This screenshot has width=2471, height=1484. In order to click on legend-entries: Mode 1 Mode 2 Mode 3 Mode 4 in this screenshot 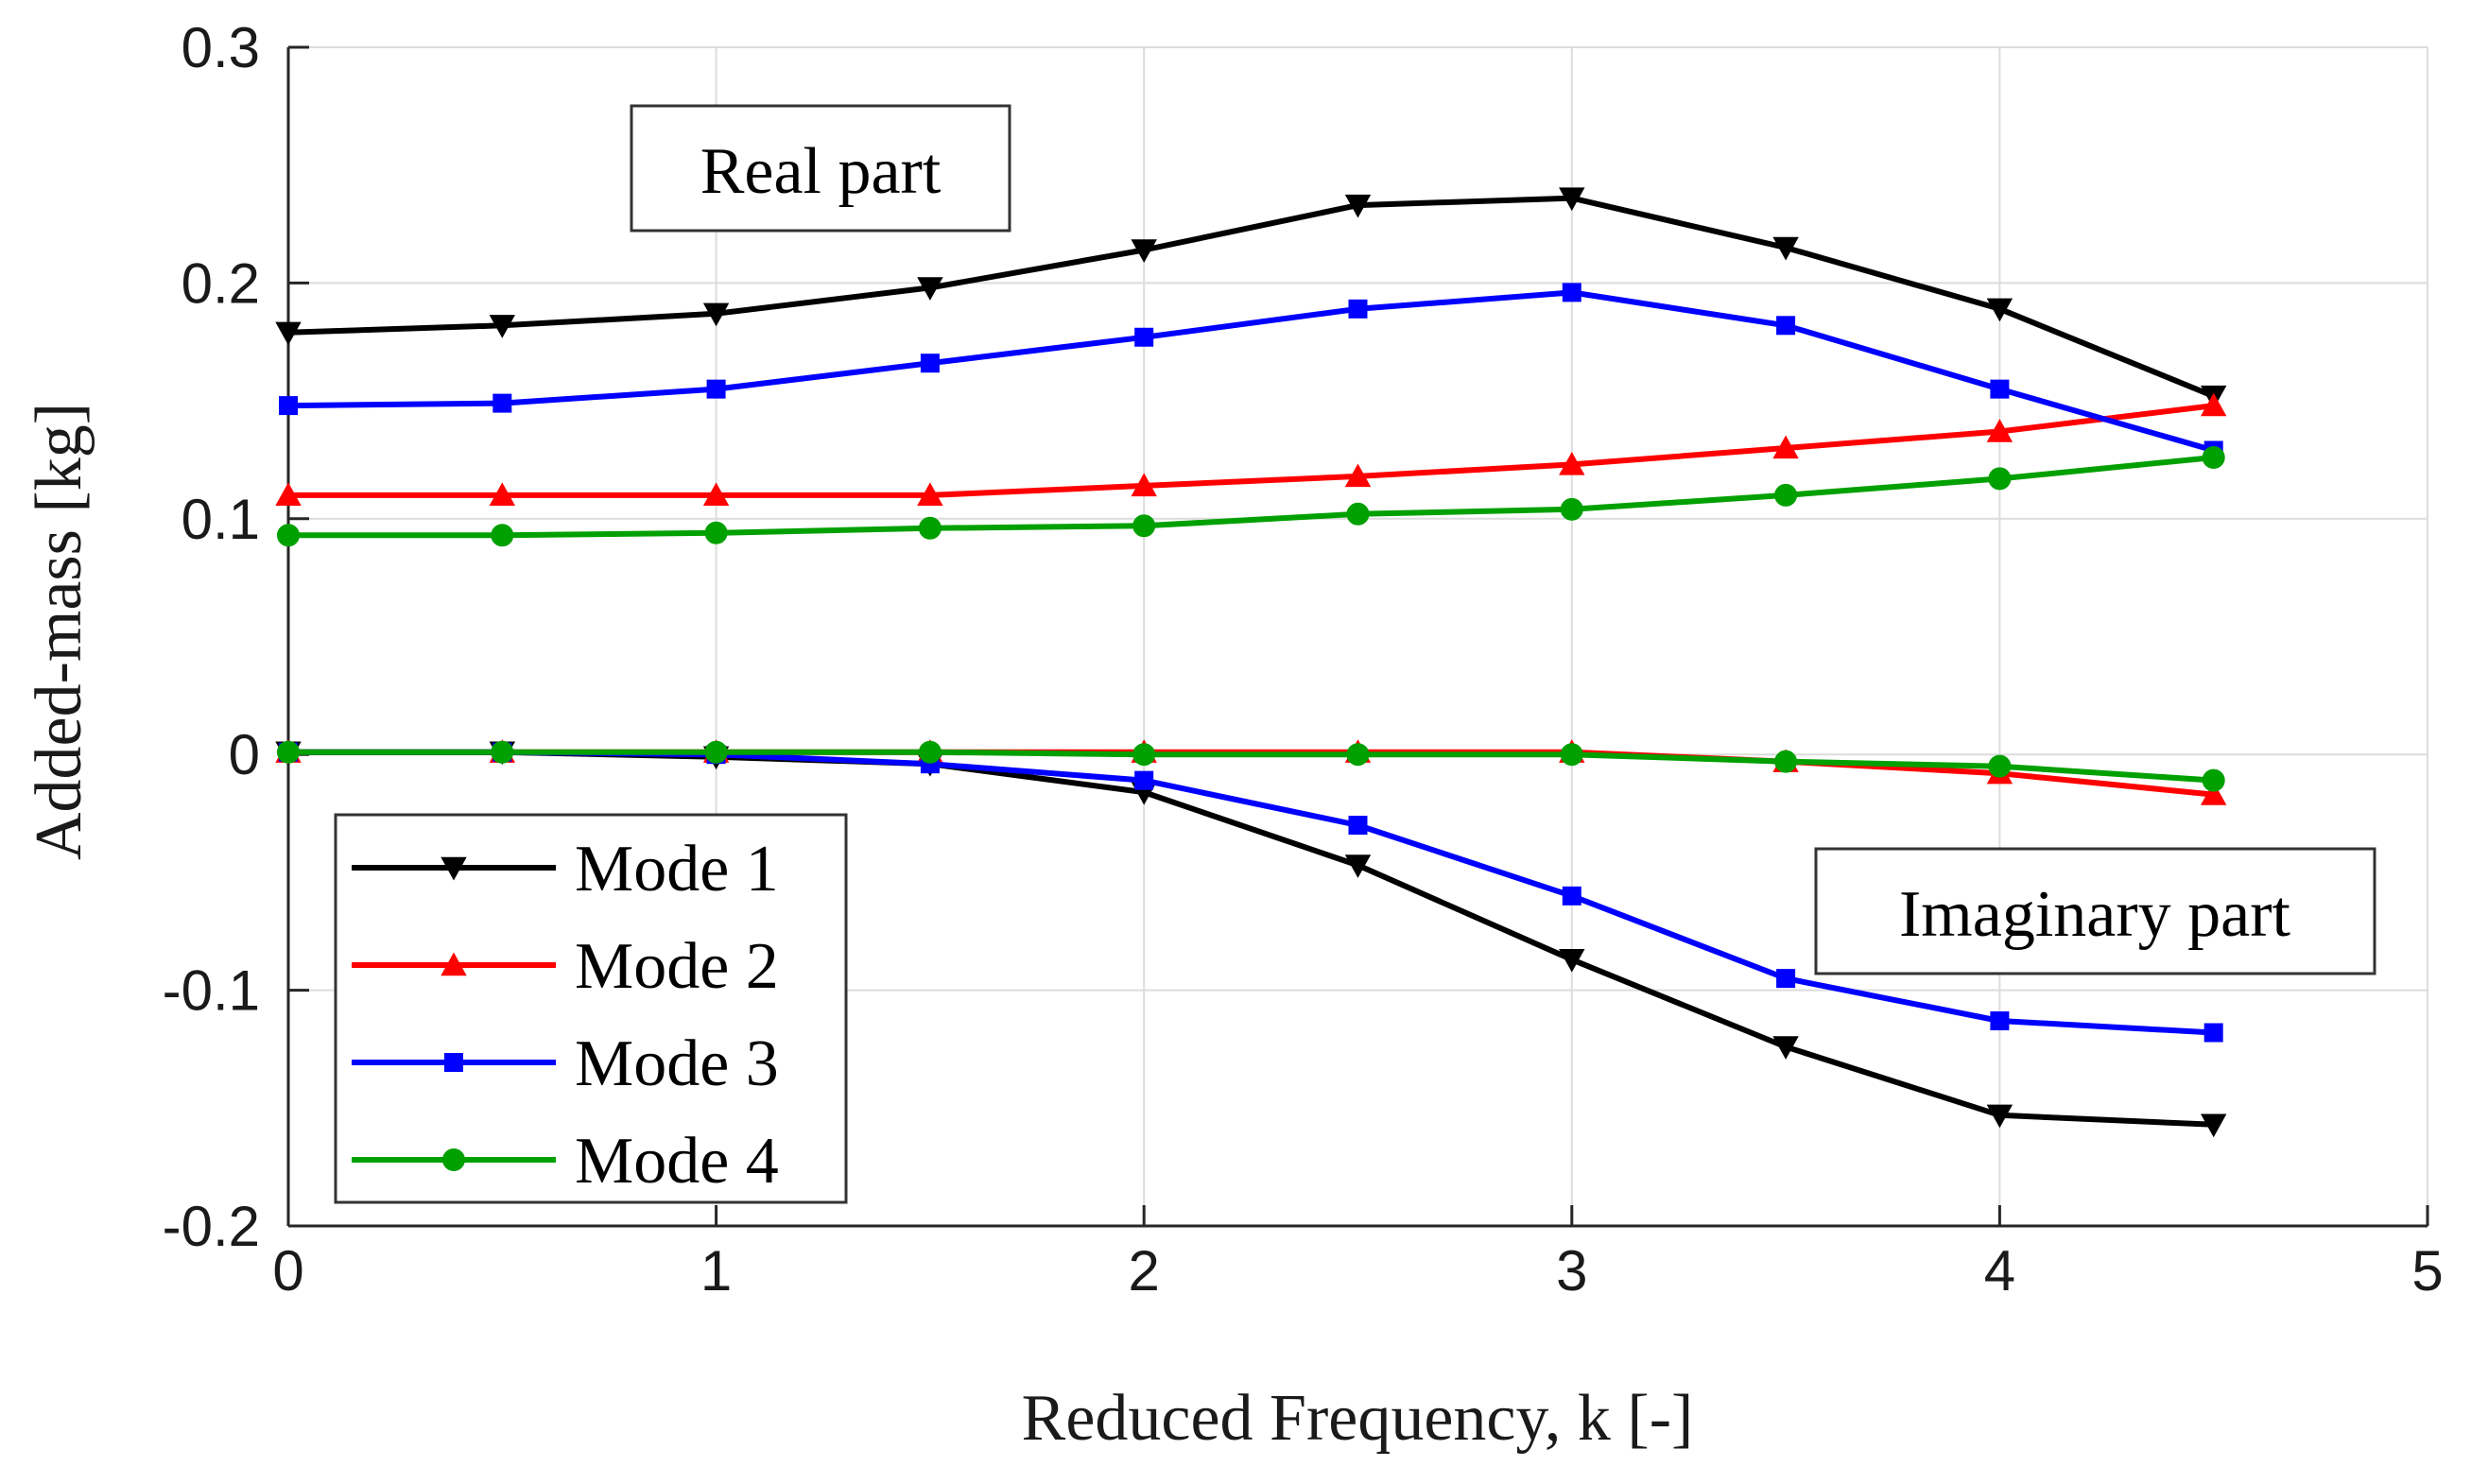, I will do `click(565, 1016)`.